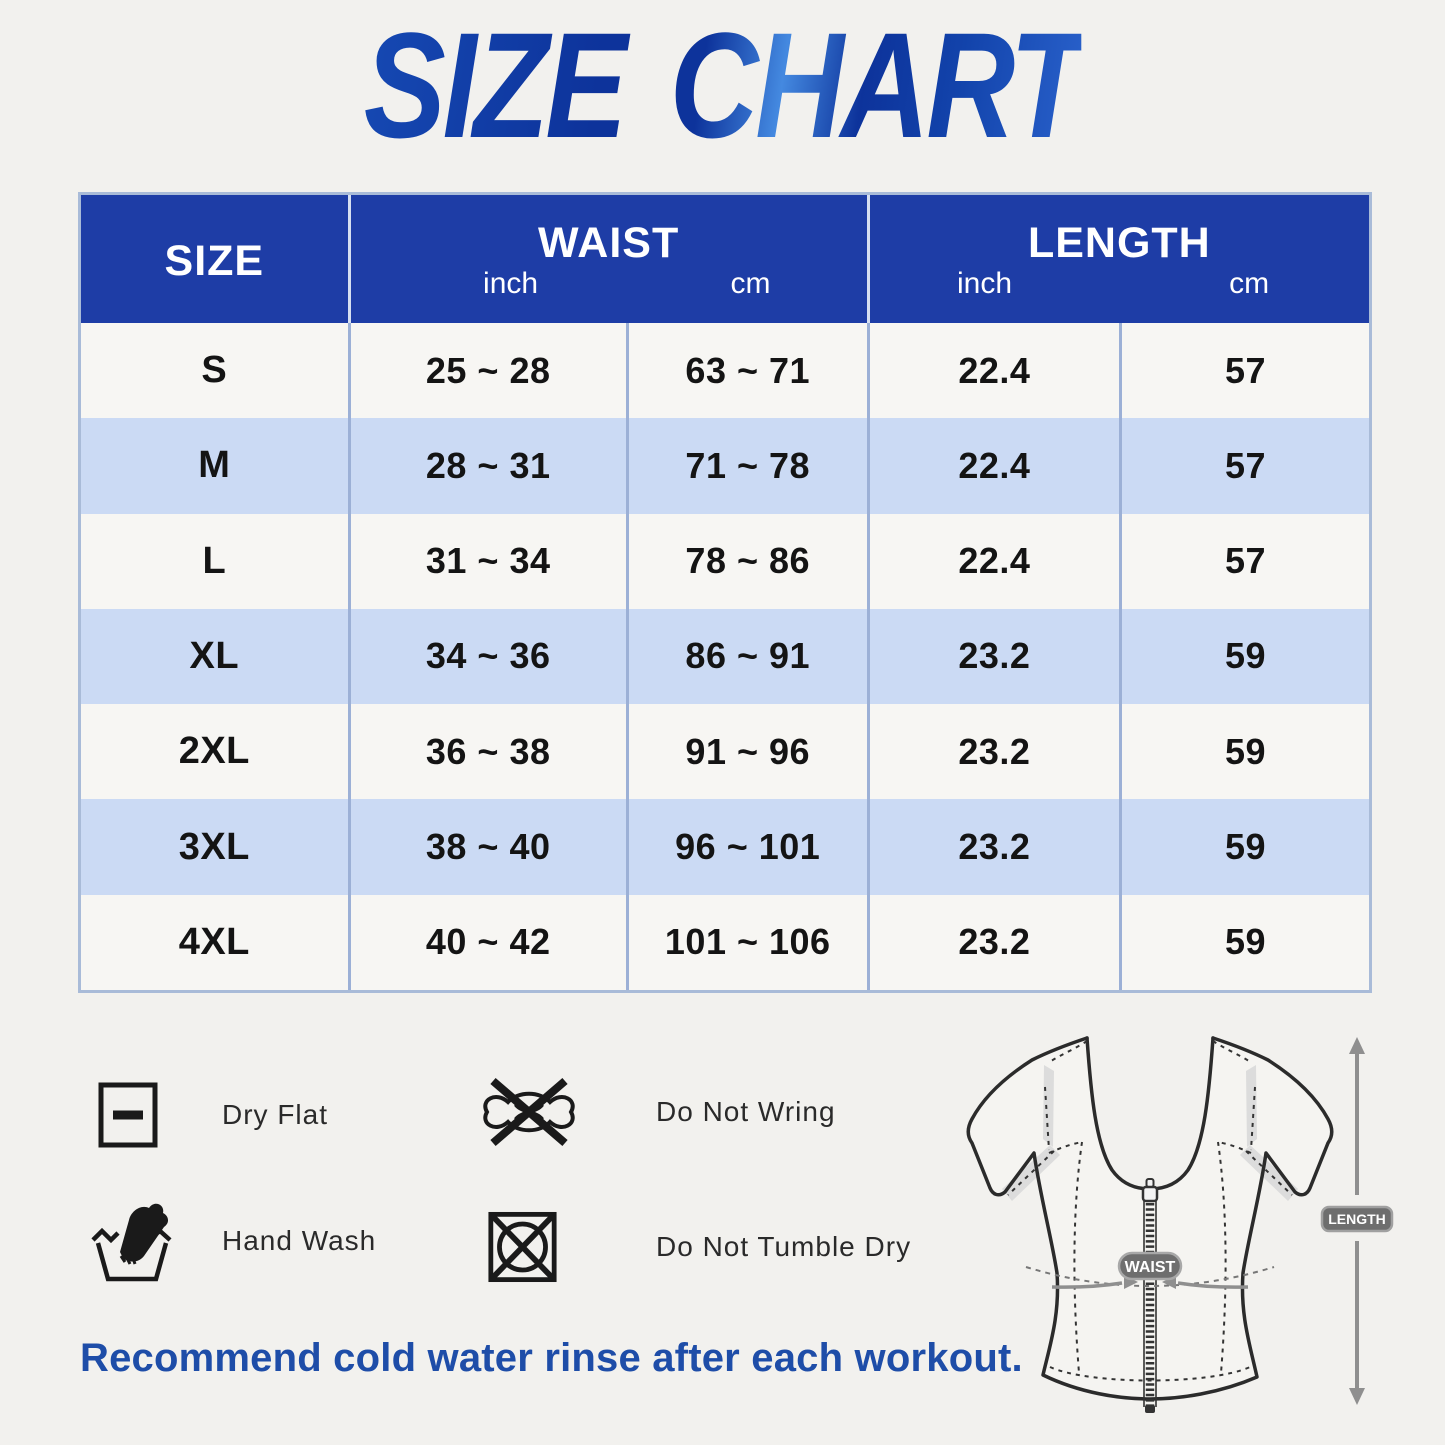 Image resolution: width=1445 pixels, height=1445 pixels. Describe the element at coordinates (609, 243) in the screenshot. I see `header-label-waist: WAIST` at that location.